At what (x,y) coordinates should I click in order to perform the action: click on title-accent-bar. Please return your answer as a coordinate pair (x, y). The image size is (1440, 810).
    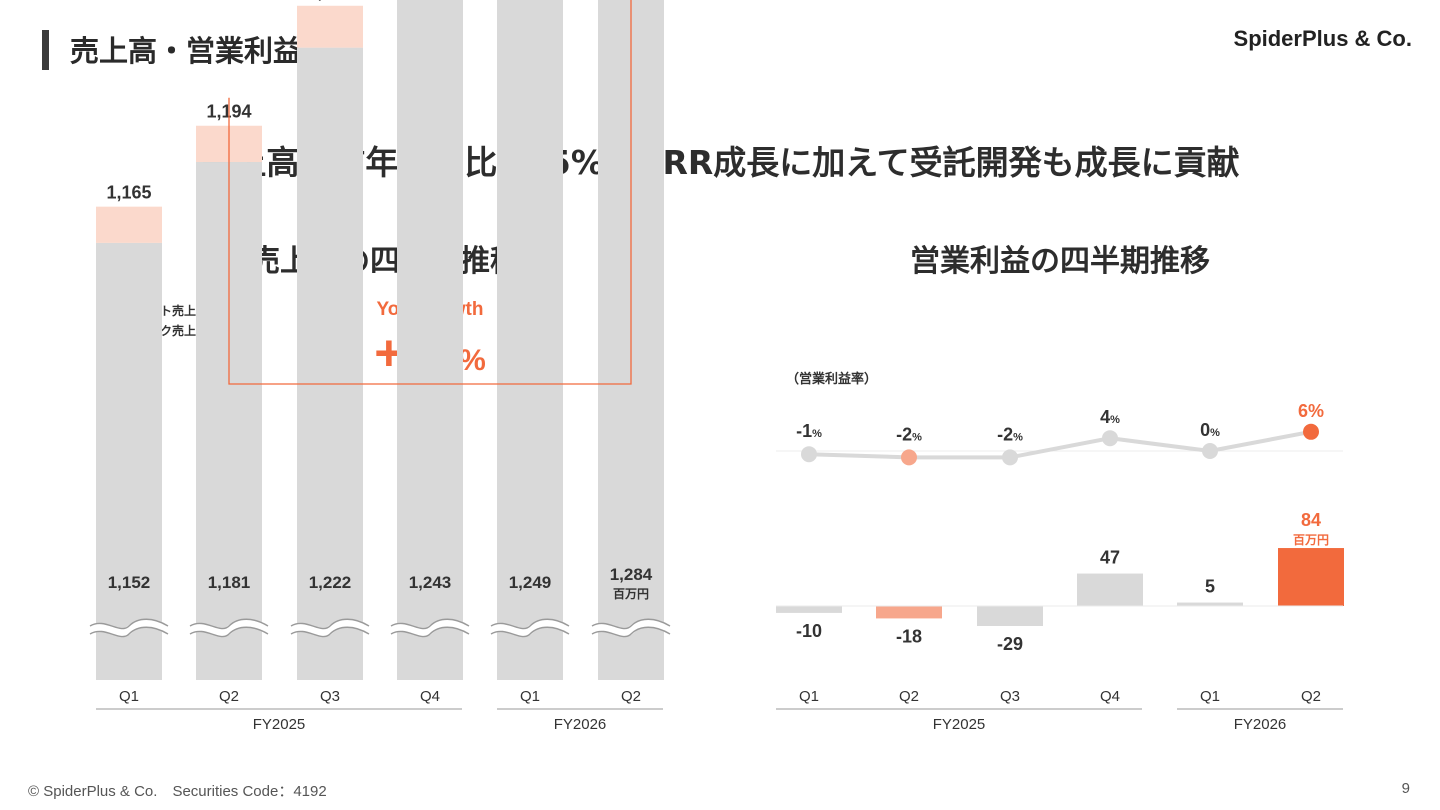
    Looking at the image, I should click on (45, 50).